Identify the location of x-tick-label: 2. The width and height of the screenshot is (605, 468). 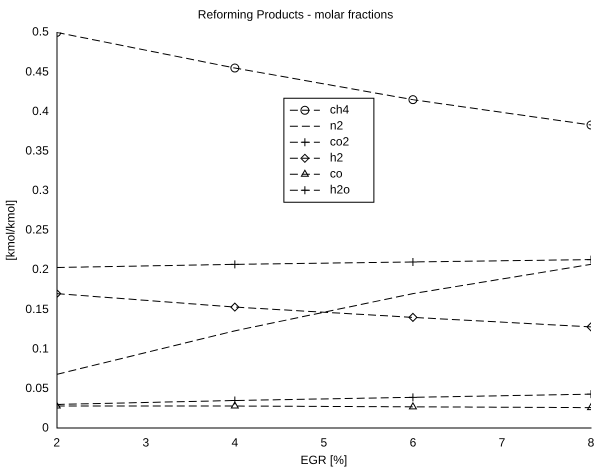
(56, 443).